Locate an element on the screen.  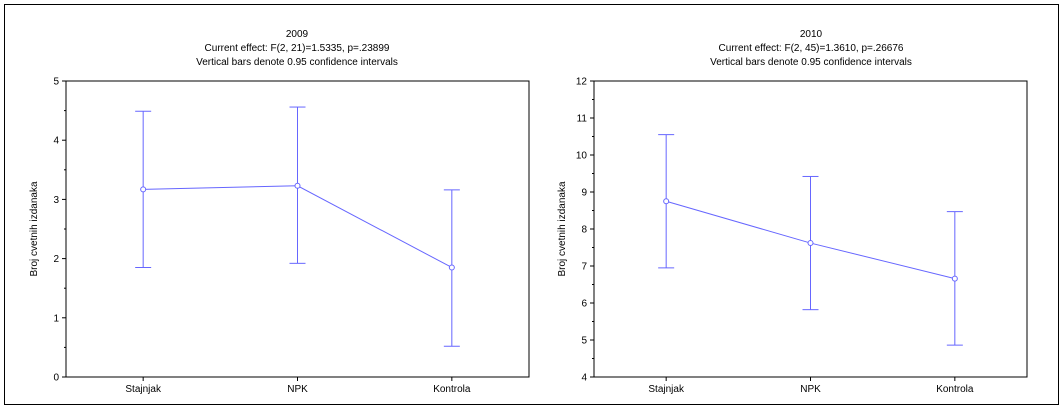
y-tick-label: 3 is located at coordinates (56, 200).